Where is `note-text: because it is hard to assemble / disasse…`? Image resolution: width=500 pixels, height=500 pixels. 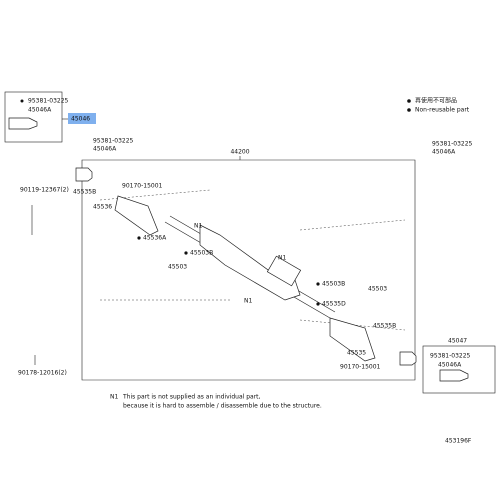 note-text: because it is hard to assemble / disasse… is located at coordinates (222, 406).